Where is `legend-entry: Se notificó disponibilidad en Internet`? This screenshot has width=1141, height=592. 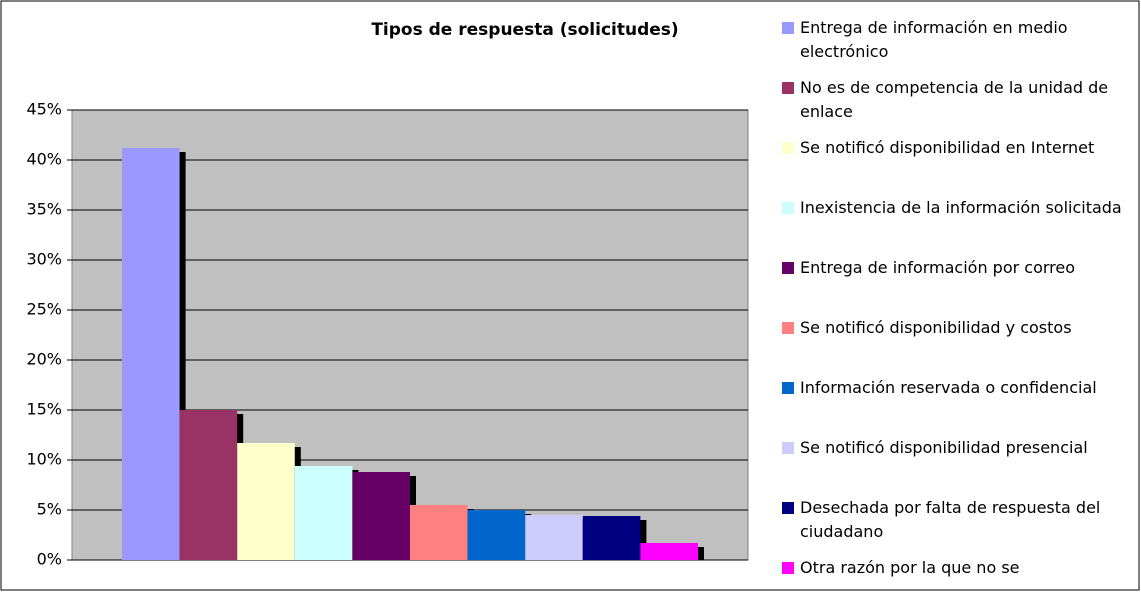
legend-entry: Se notificó disponibilidad en Internet is located at coordinates (956, 148).